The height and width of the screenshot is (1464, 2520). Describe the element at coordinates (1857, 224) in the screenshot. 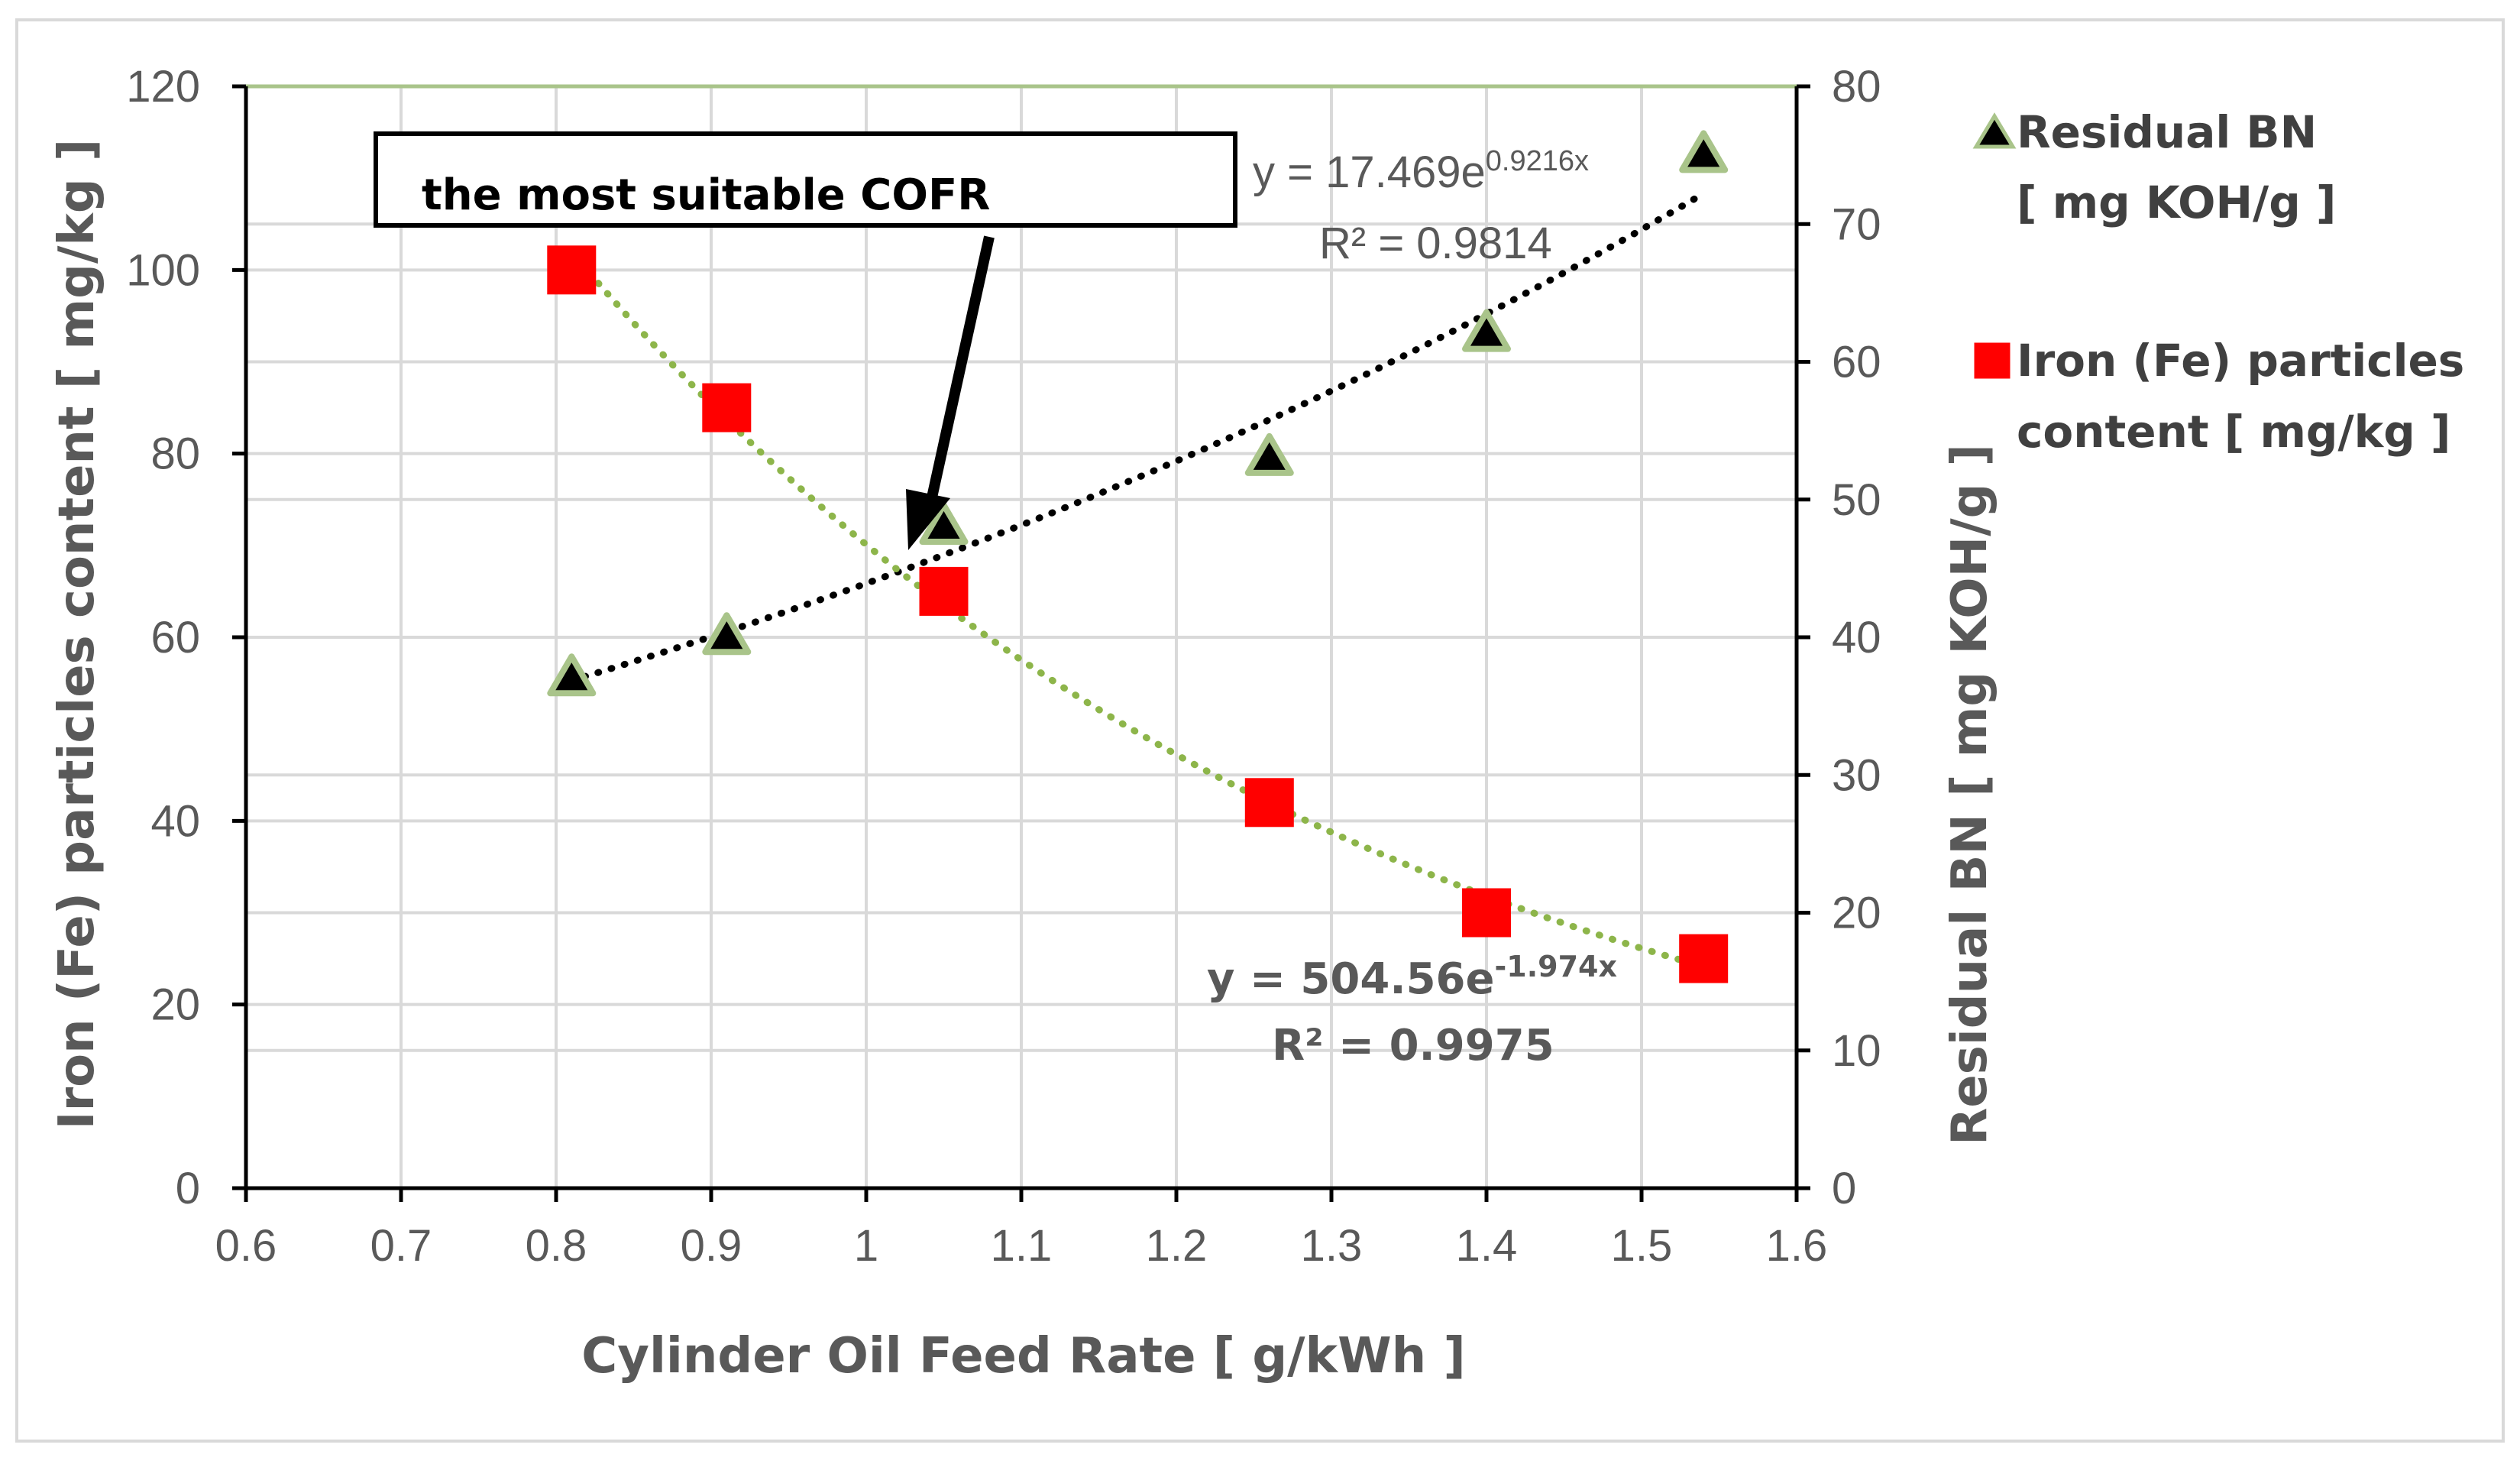

I see `y-right-tick-label: 70` at that location.